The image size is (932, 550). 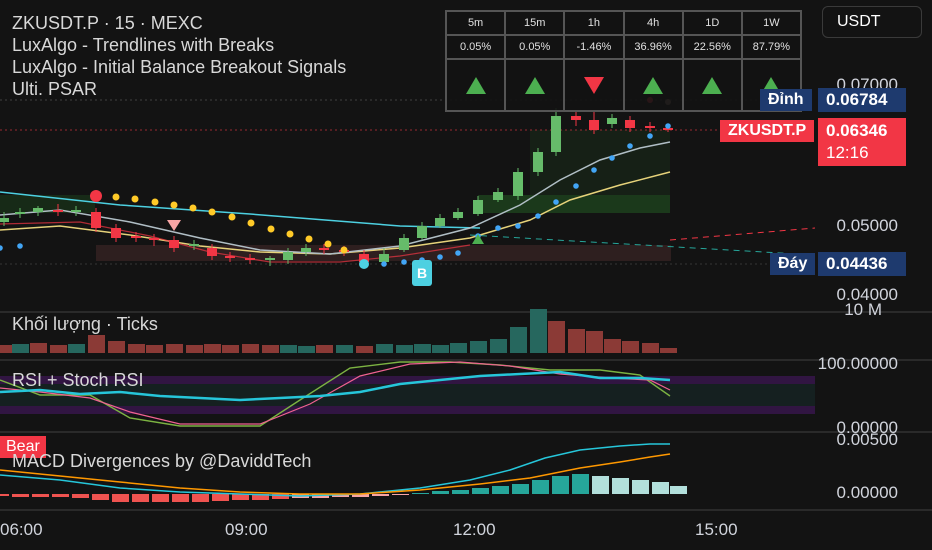 I want to click on pivot-low-marker, so click(x=364, y=264).